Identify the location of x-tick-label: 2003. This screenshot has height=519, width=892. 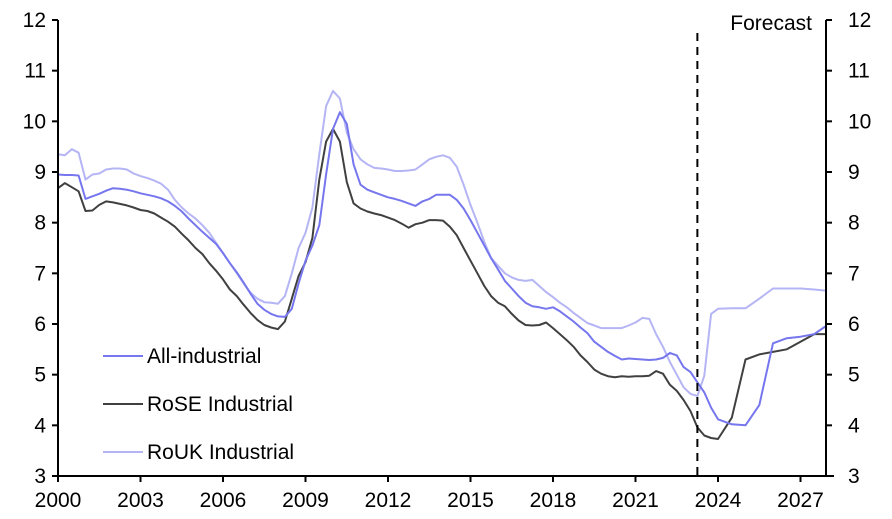
(140, 500).